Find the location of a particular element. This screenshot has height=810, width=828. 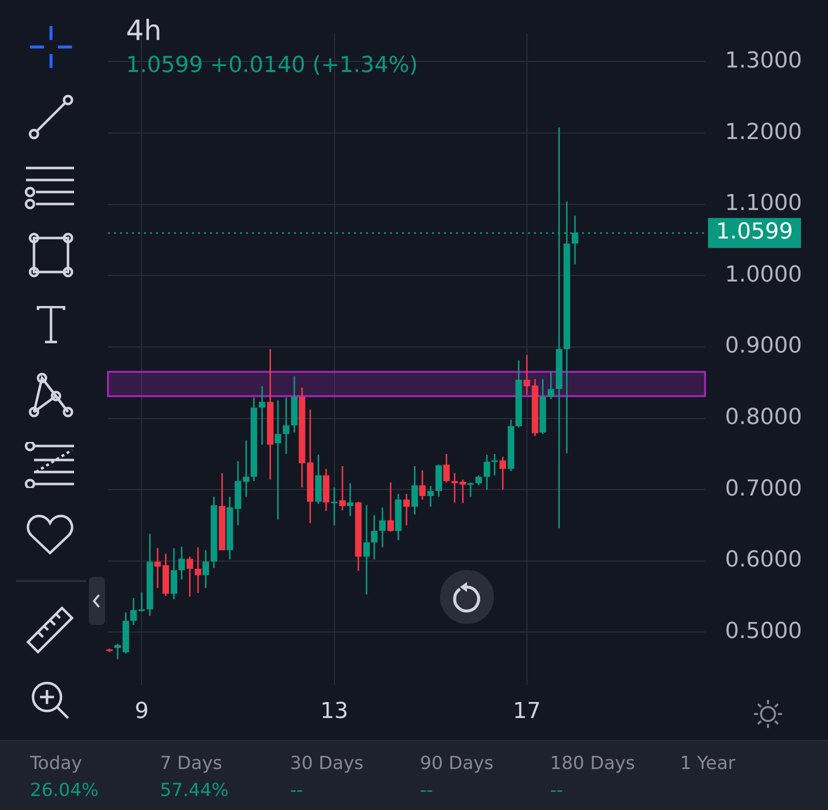

y-tick-label: 1.1000 is located at coordinates (763, 203).